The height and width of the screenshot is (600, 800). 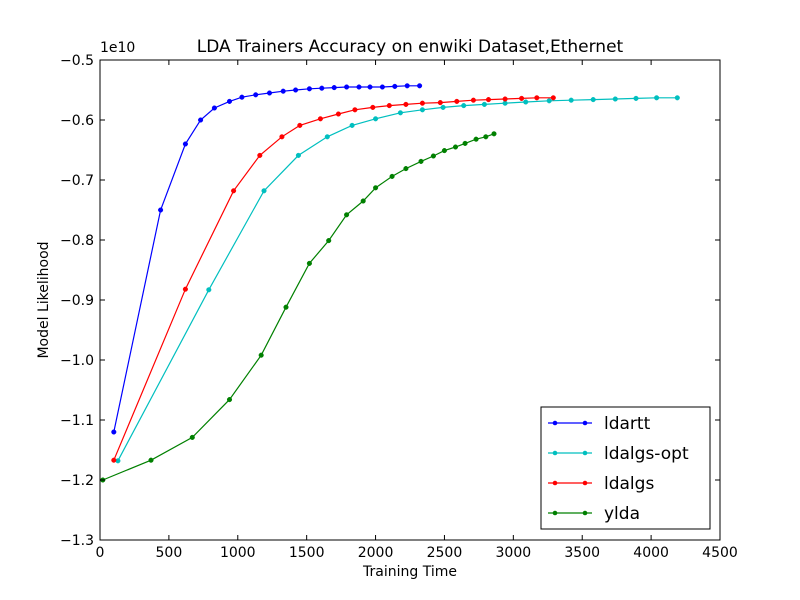 I want to click on x-tick-label: 1000, so click(x=238, y=553).